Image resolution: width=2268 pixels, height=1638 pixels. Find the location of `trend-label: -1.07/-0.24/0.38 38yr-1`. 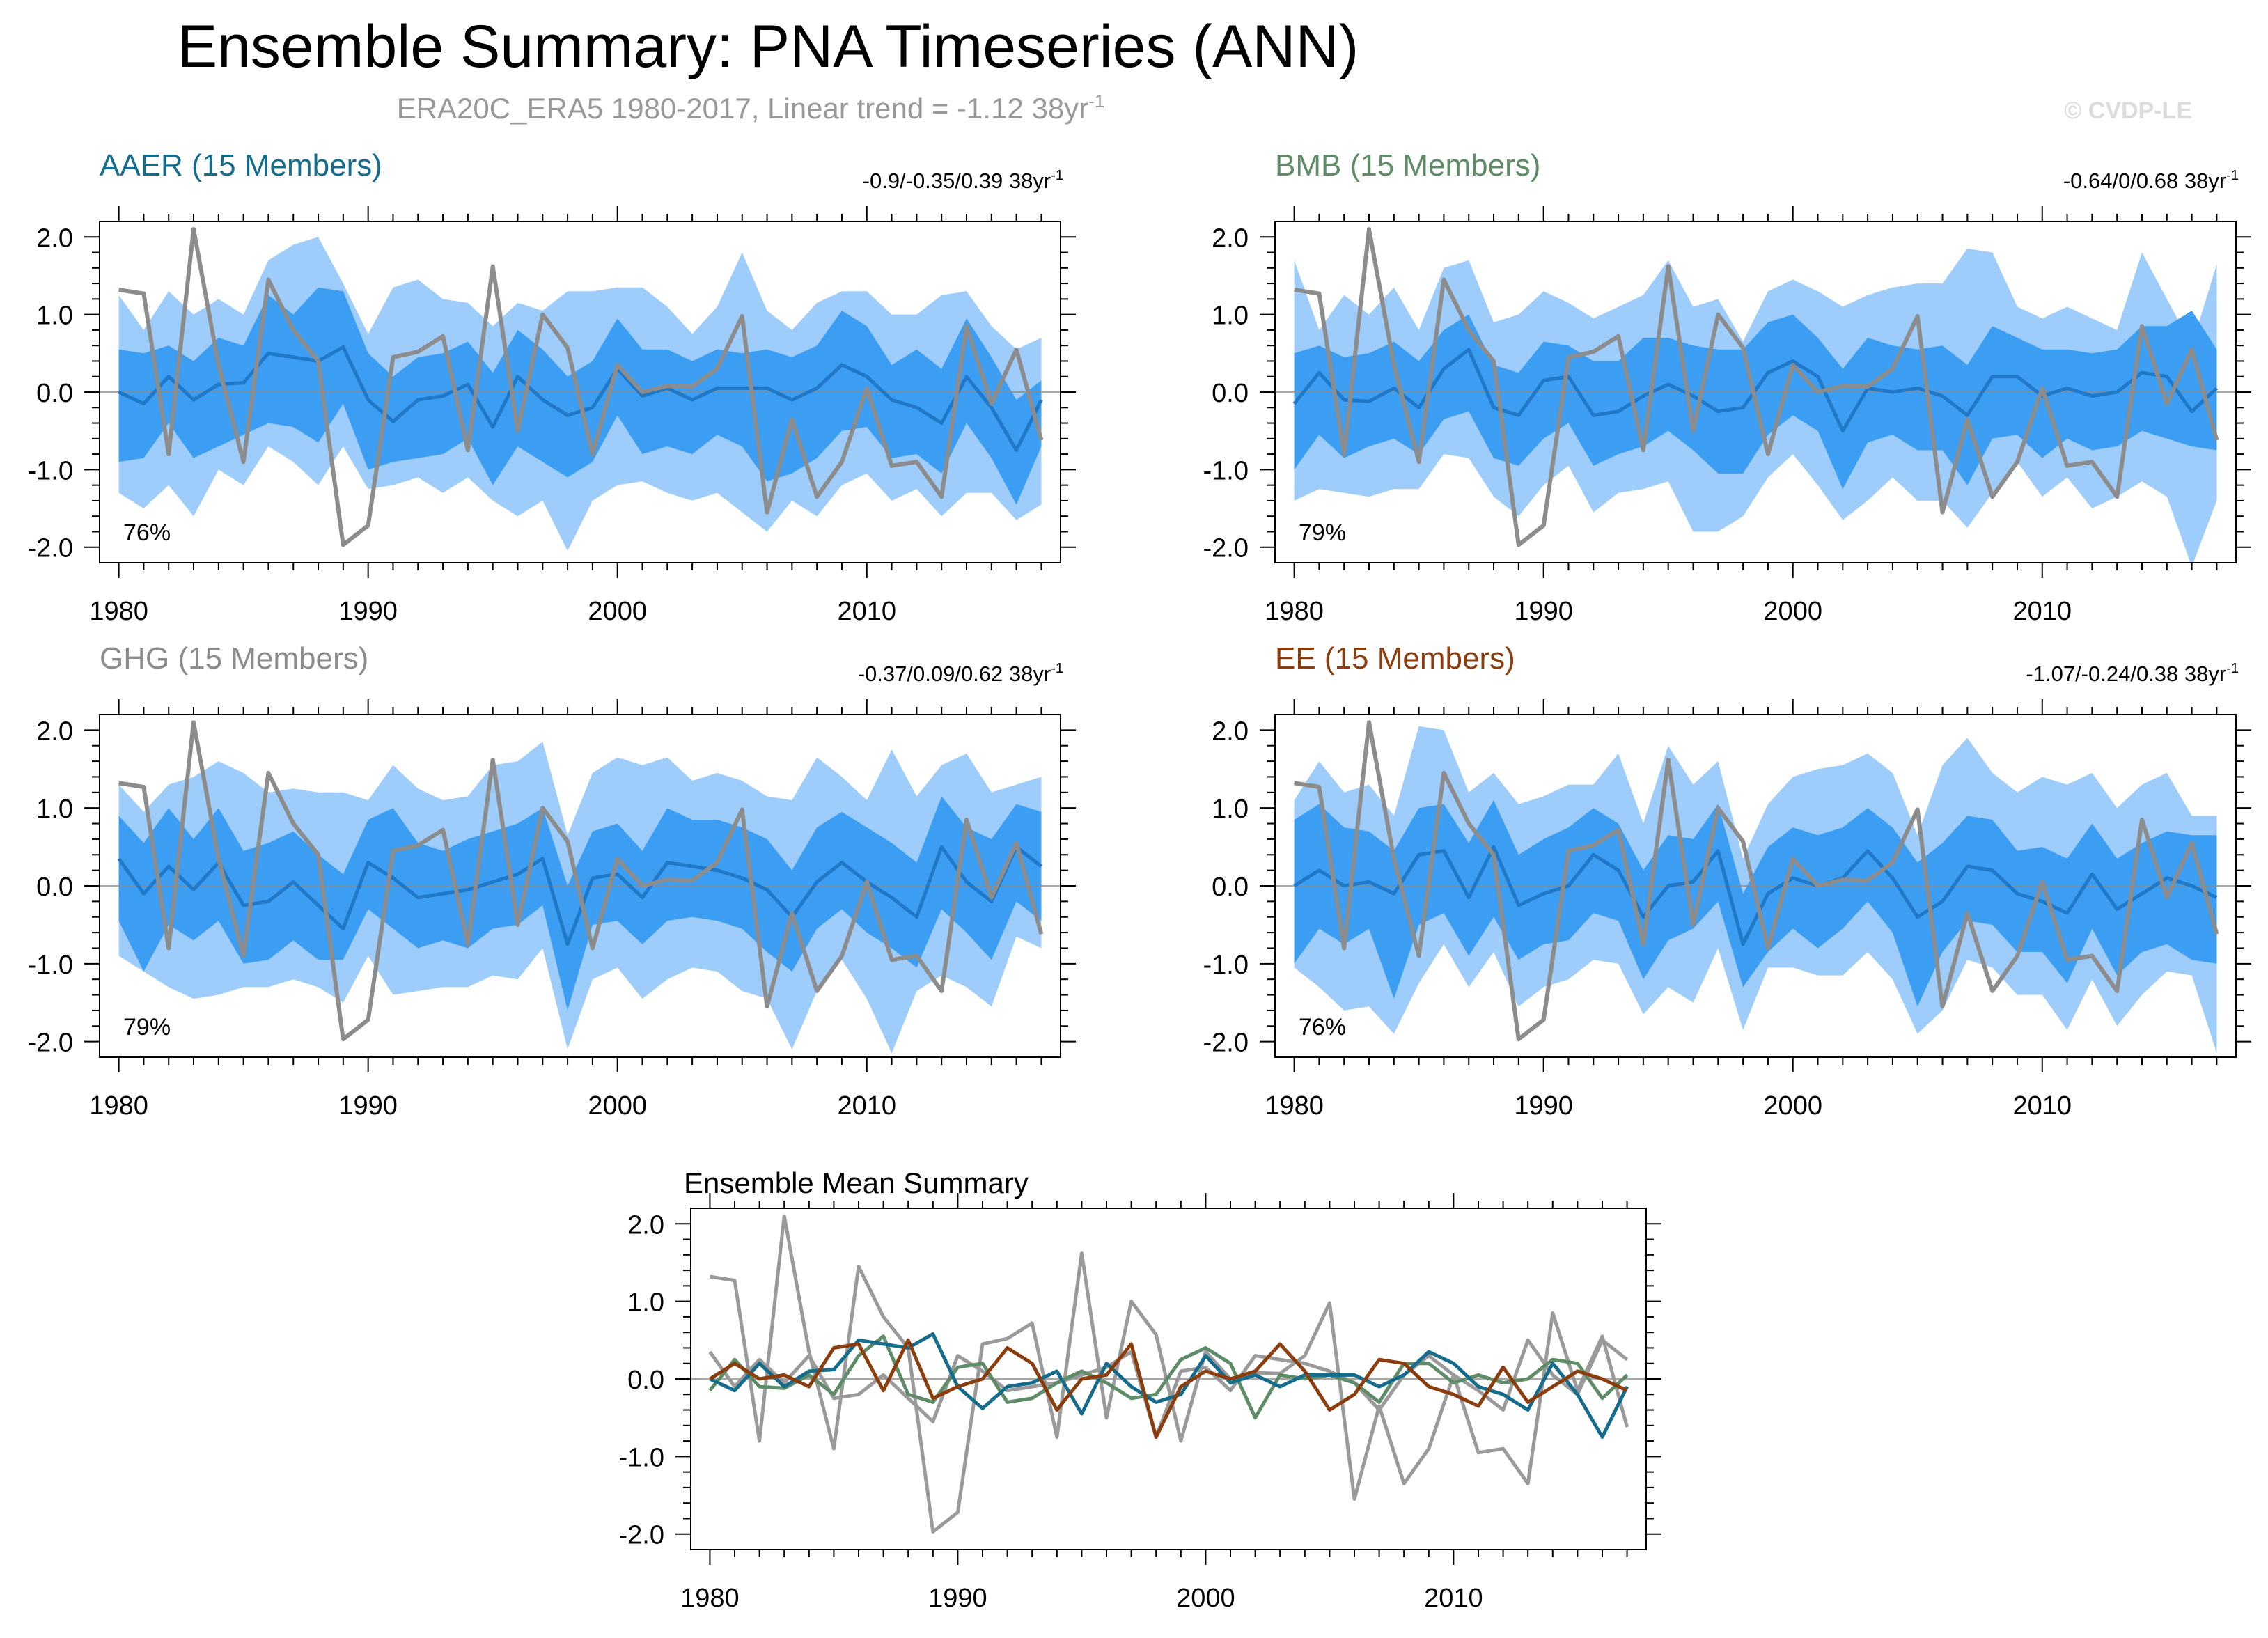

trend-label: -1.07/-0.24/0.38 38yr-1 is located at coordinates (2132, 673).